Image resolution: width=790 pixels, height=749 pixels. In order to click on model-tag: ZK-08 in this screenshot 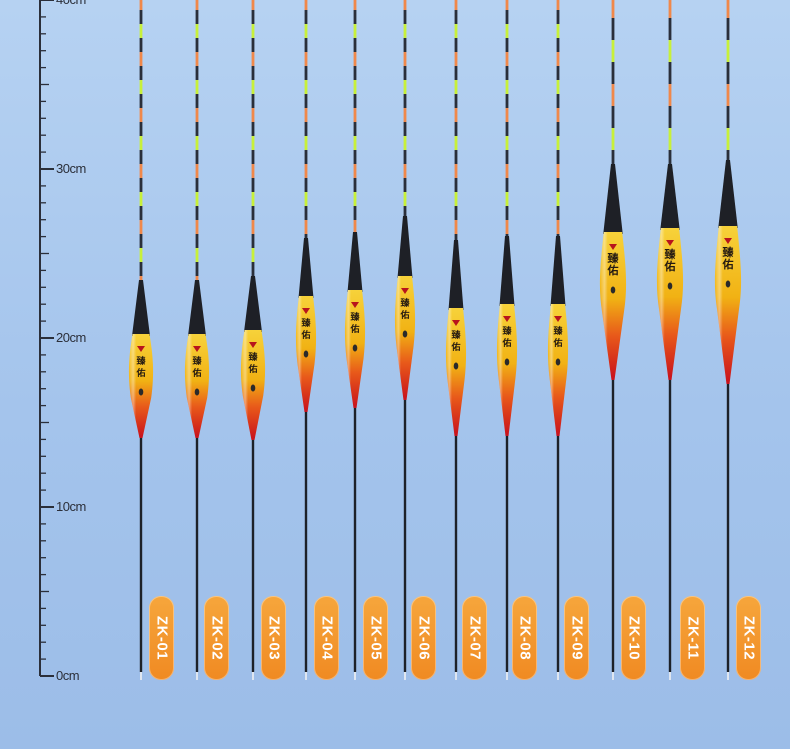, I will do `click(524, 638)`.